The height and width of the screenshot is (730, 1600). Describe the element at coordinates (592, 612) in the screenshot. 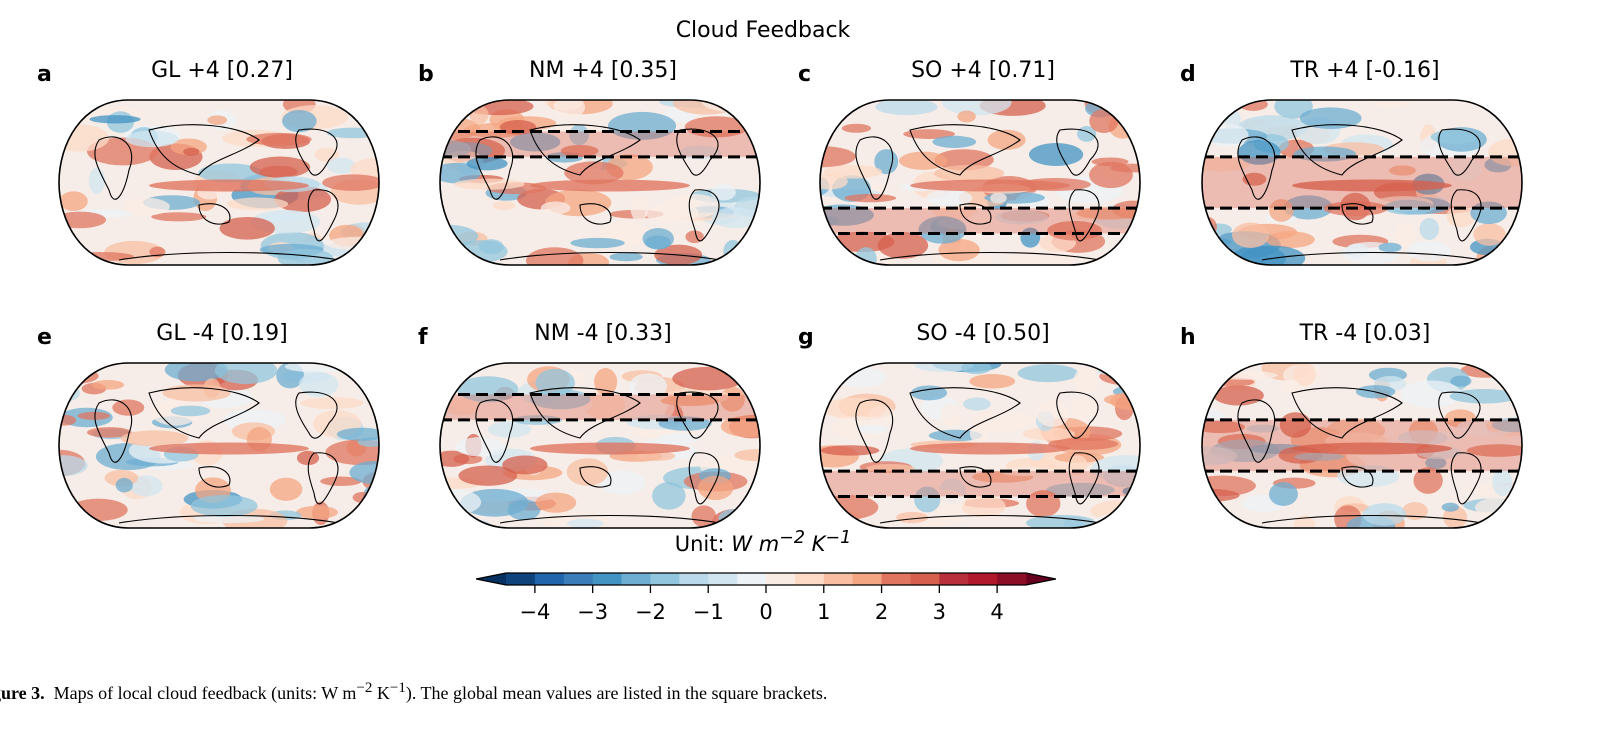

I see `colorbar-tick-label: −3` at that location.